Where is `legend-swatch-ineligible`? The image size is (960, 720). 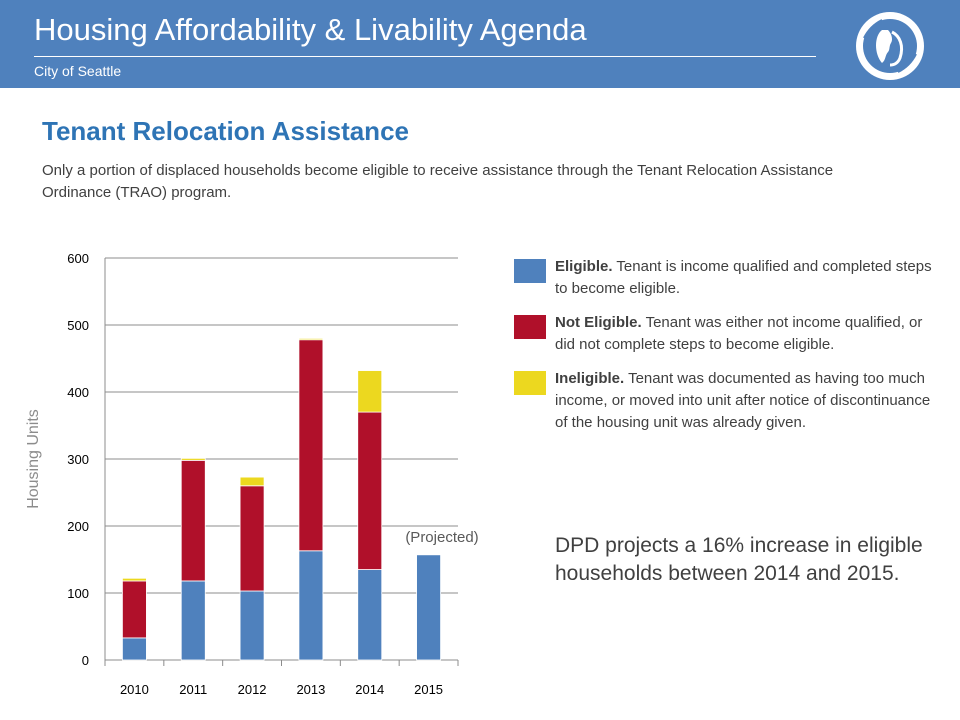 legend-swatch-ineligible is located at coordinates (530, 383).